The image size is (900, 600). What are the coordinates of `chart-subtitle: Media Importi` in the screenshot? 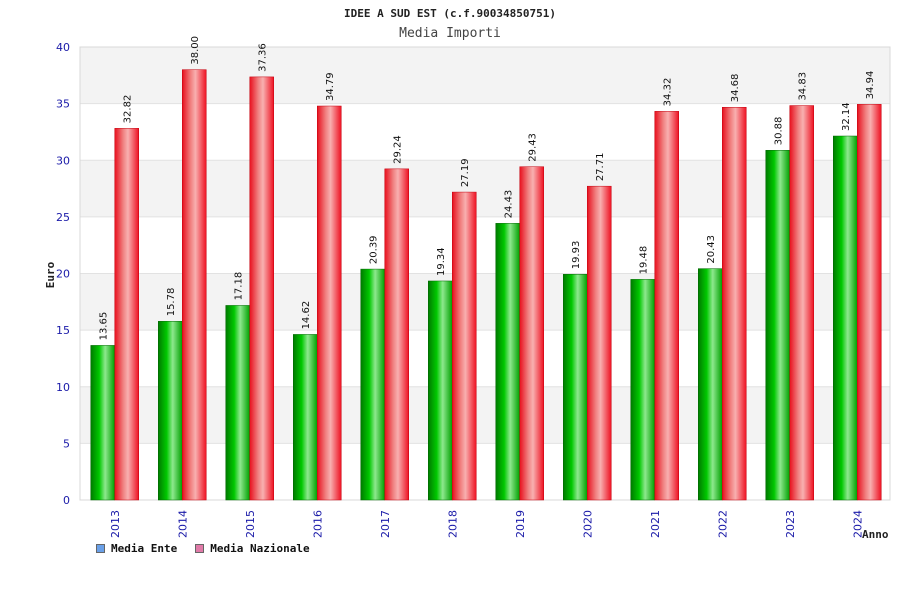 It's located at (450, 33).